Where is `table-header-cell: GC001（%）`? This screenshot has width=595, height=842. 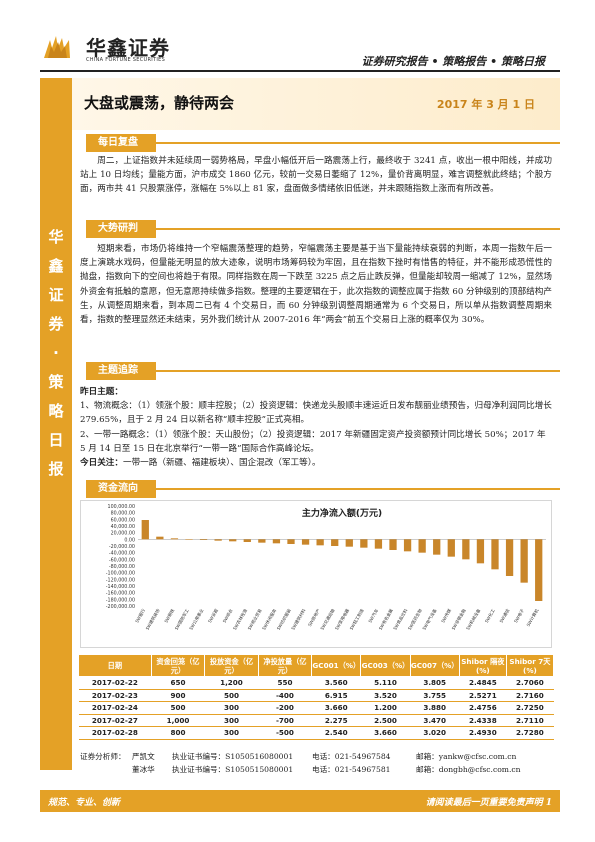 table-header-cell: GC001（%） is located at coordinates (336, 665).